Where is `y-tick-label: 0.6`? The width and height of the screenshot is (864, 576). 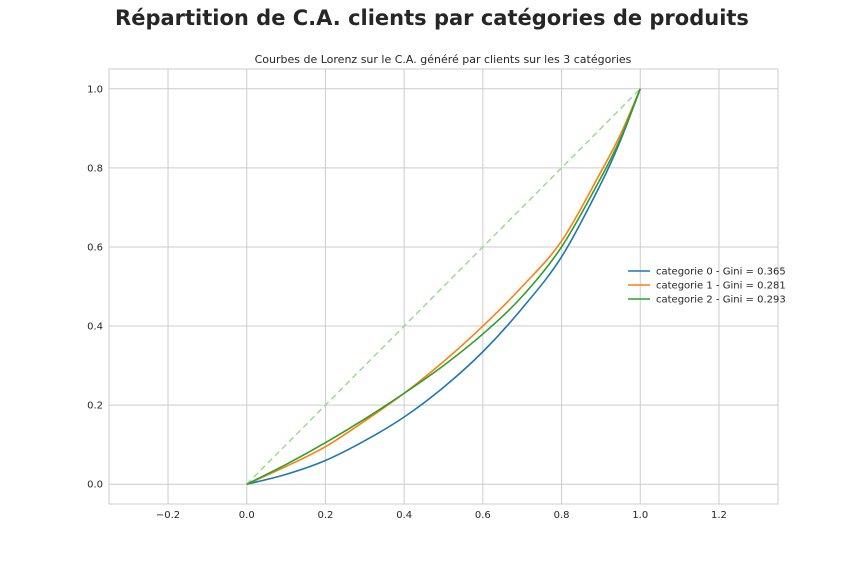
y-tick-label: 0.6 is located at coordinates (95, 247).